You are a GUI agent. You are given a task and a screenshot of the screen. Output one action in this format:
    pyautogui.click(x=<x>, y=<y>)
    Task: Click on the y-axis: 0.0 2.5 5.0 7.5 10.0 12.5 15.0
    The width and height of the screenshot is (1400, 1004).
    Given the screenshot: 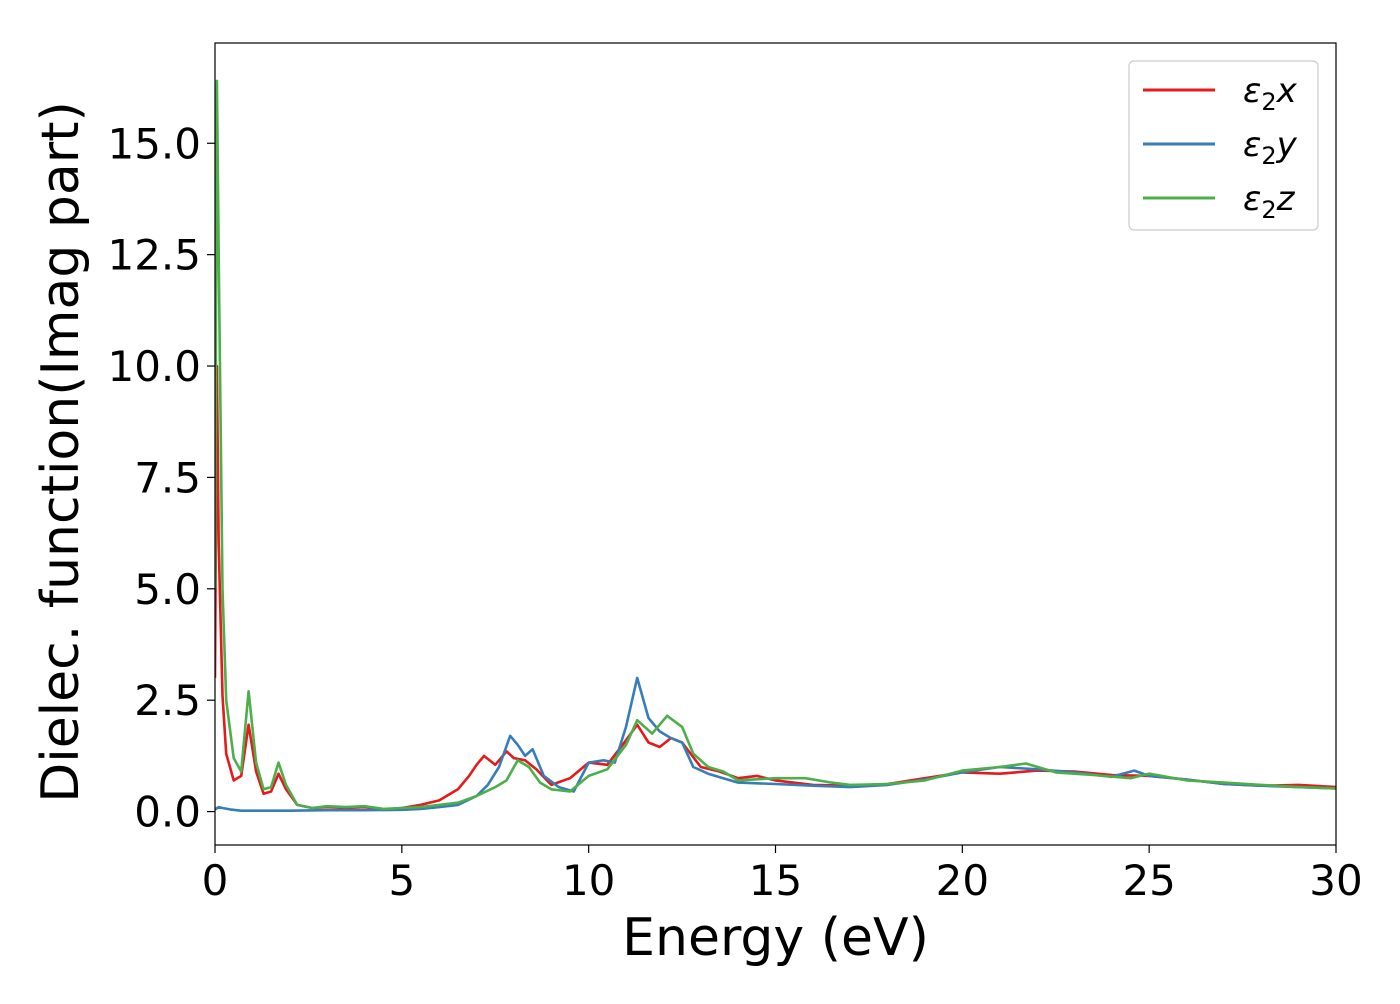 What is the action you would take?
    pyautogui.click(x=161, y=478)
    